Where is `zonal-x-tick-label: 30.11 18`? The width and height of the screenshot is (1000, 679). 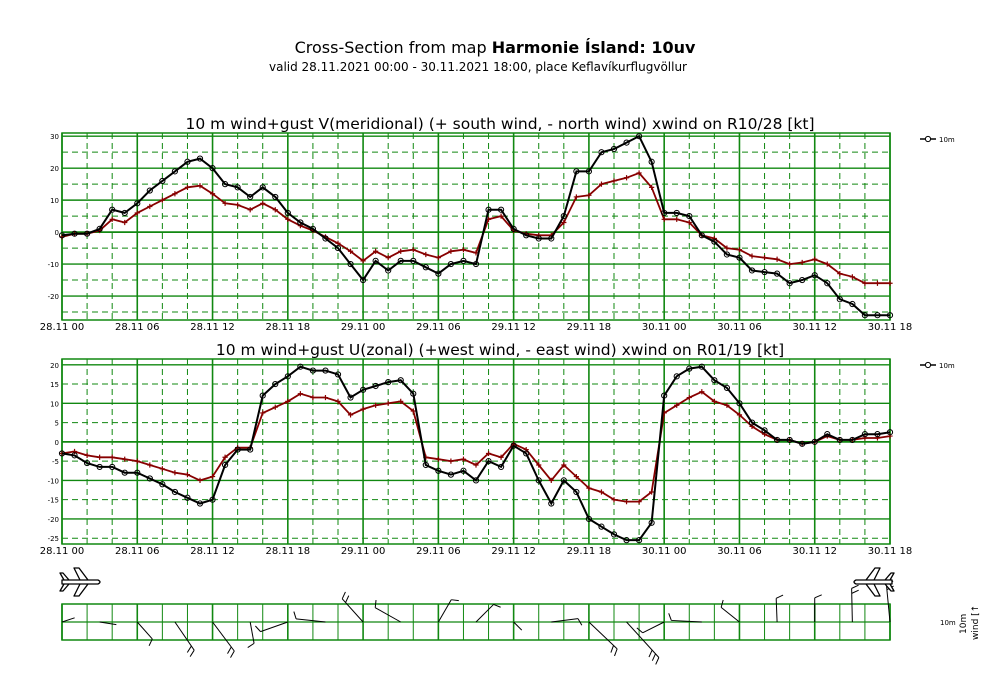 zonal-x-tick-label: 30.11 18 is located at coordinates (890, 551).